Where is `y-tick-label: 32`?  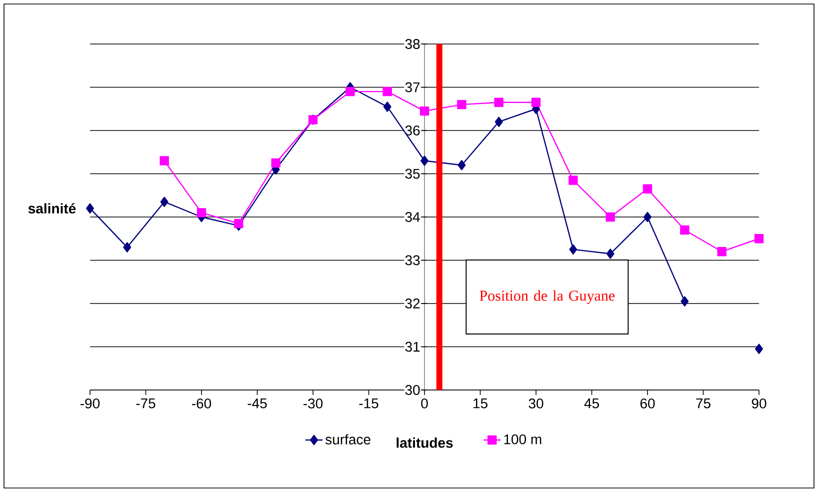
y-tick-label: 32 is located at coordinates (412, 303).